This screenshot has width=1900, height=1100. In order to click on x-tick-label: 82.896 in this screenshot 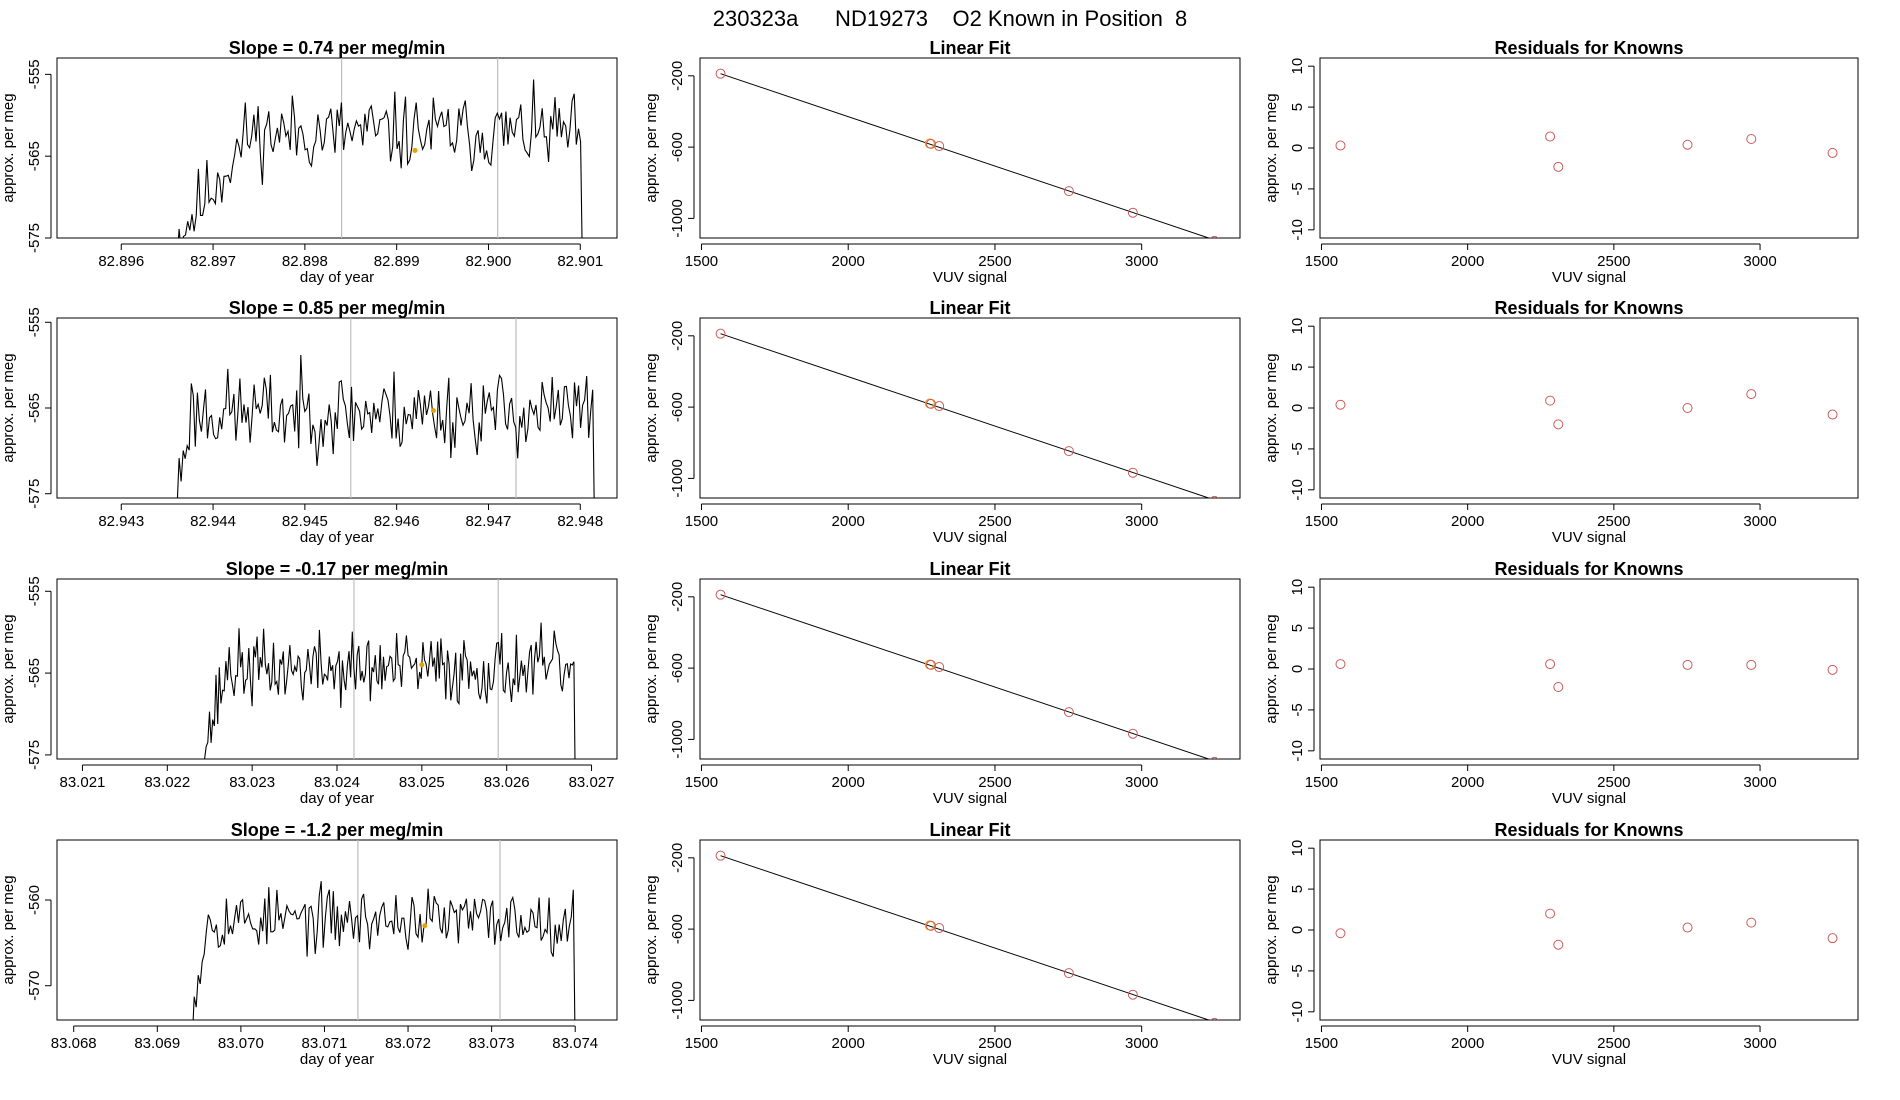, I will do `click(121, 261)`.